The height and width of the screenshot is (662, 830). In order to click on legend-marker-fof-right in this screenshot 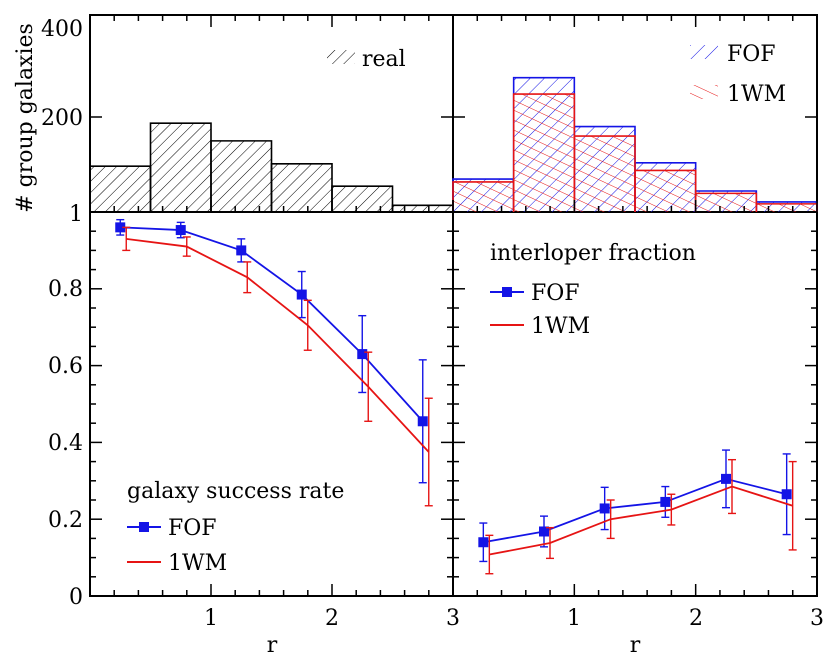, I will do `click(507, 292)`.